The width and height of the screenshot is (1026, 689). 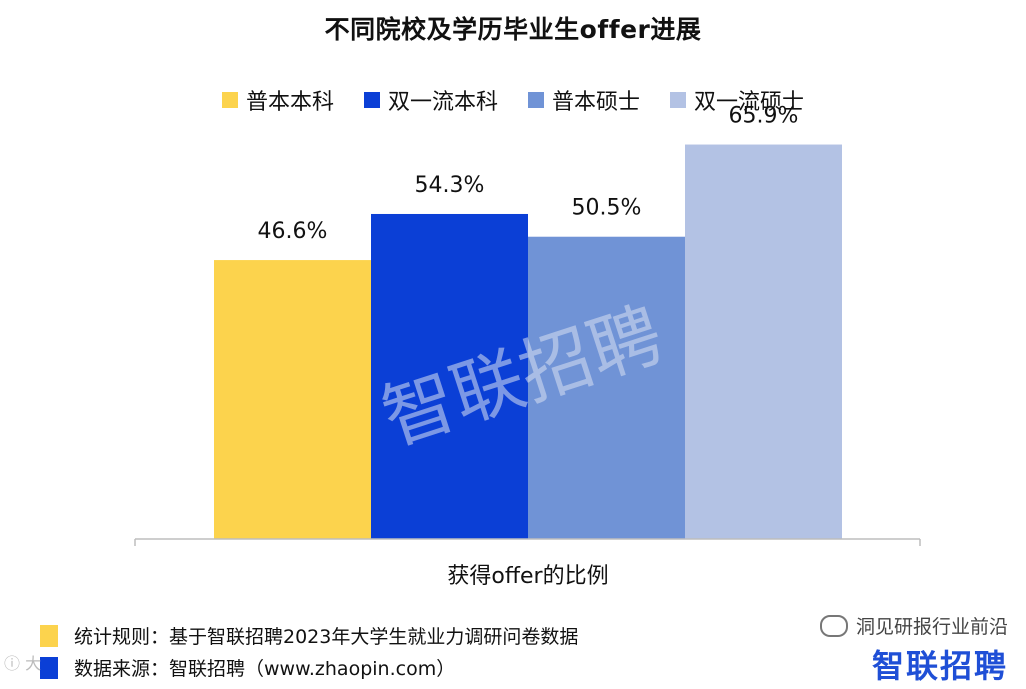 What do you see at coordinates (293, 231) in the screenshot?
I see `data-label: 46.6%` at bounding box center [293, 231].